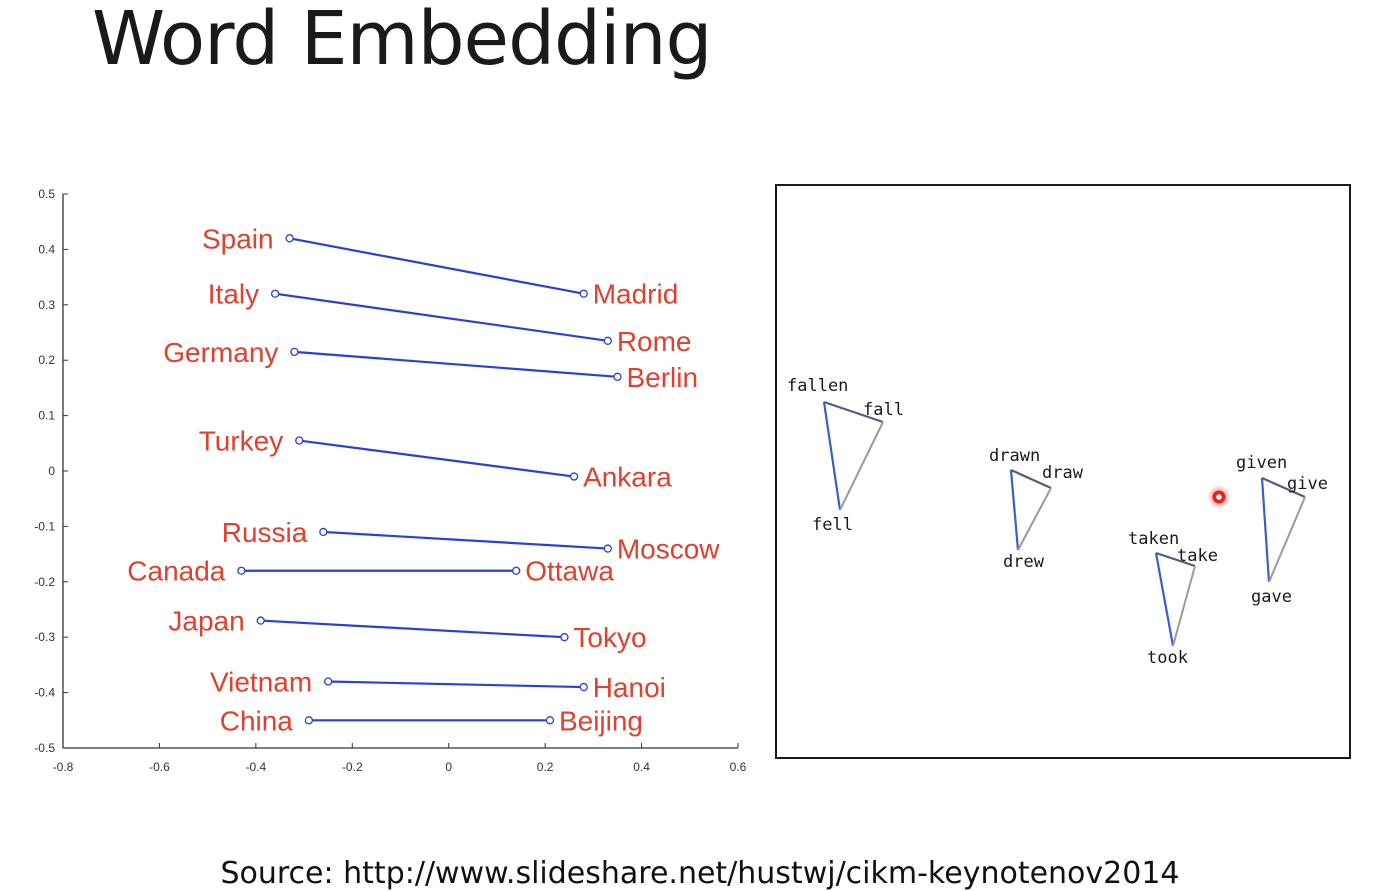 The width and height of the screenshot is (1400, 891). Describe the element at coordinates (545, 767) in the screenshot. I see `x-tick-label: 0.2` at that location.